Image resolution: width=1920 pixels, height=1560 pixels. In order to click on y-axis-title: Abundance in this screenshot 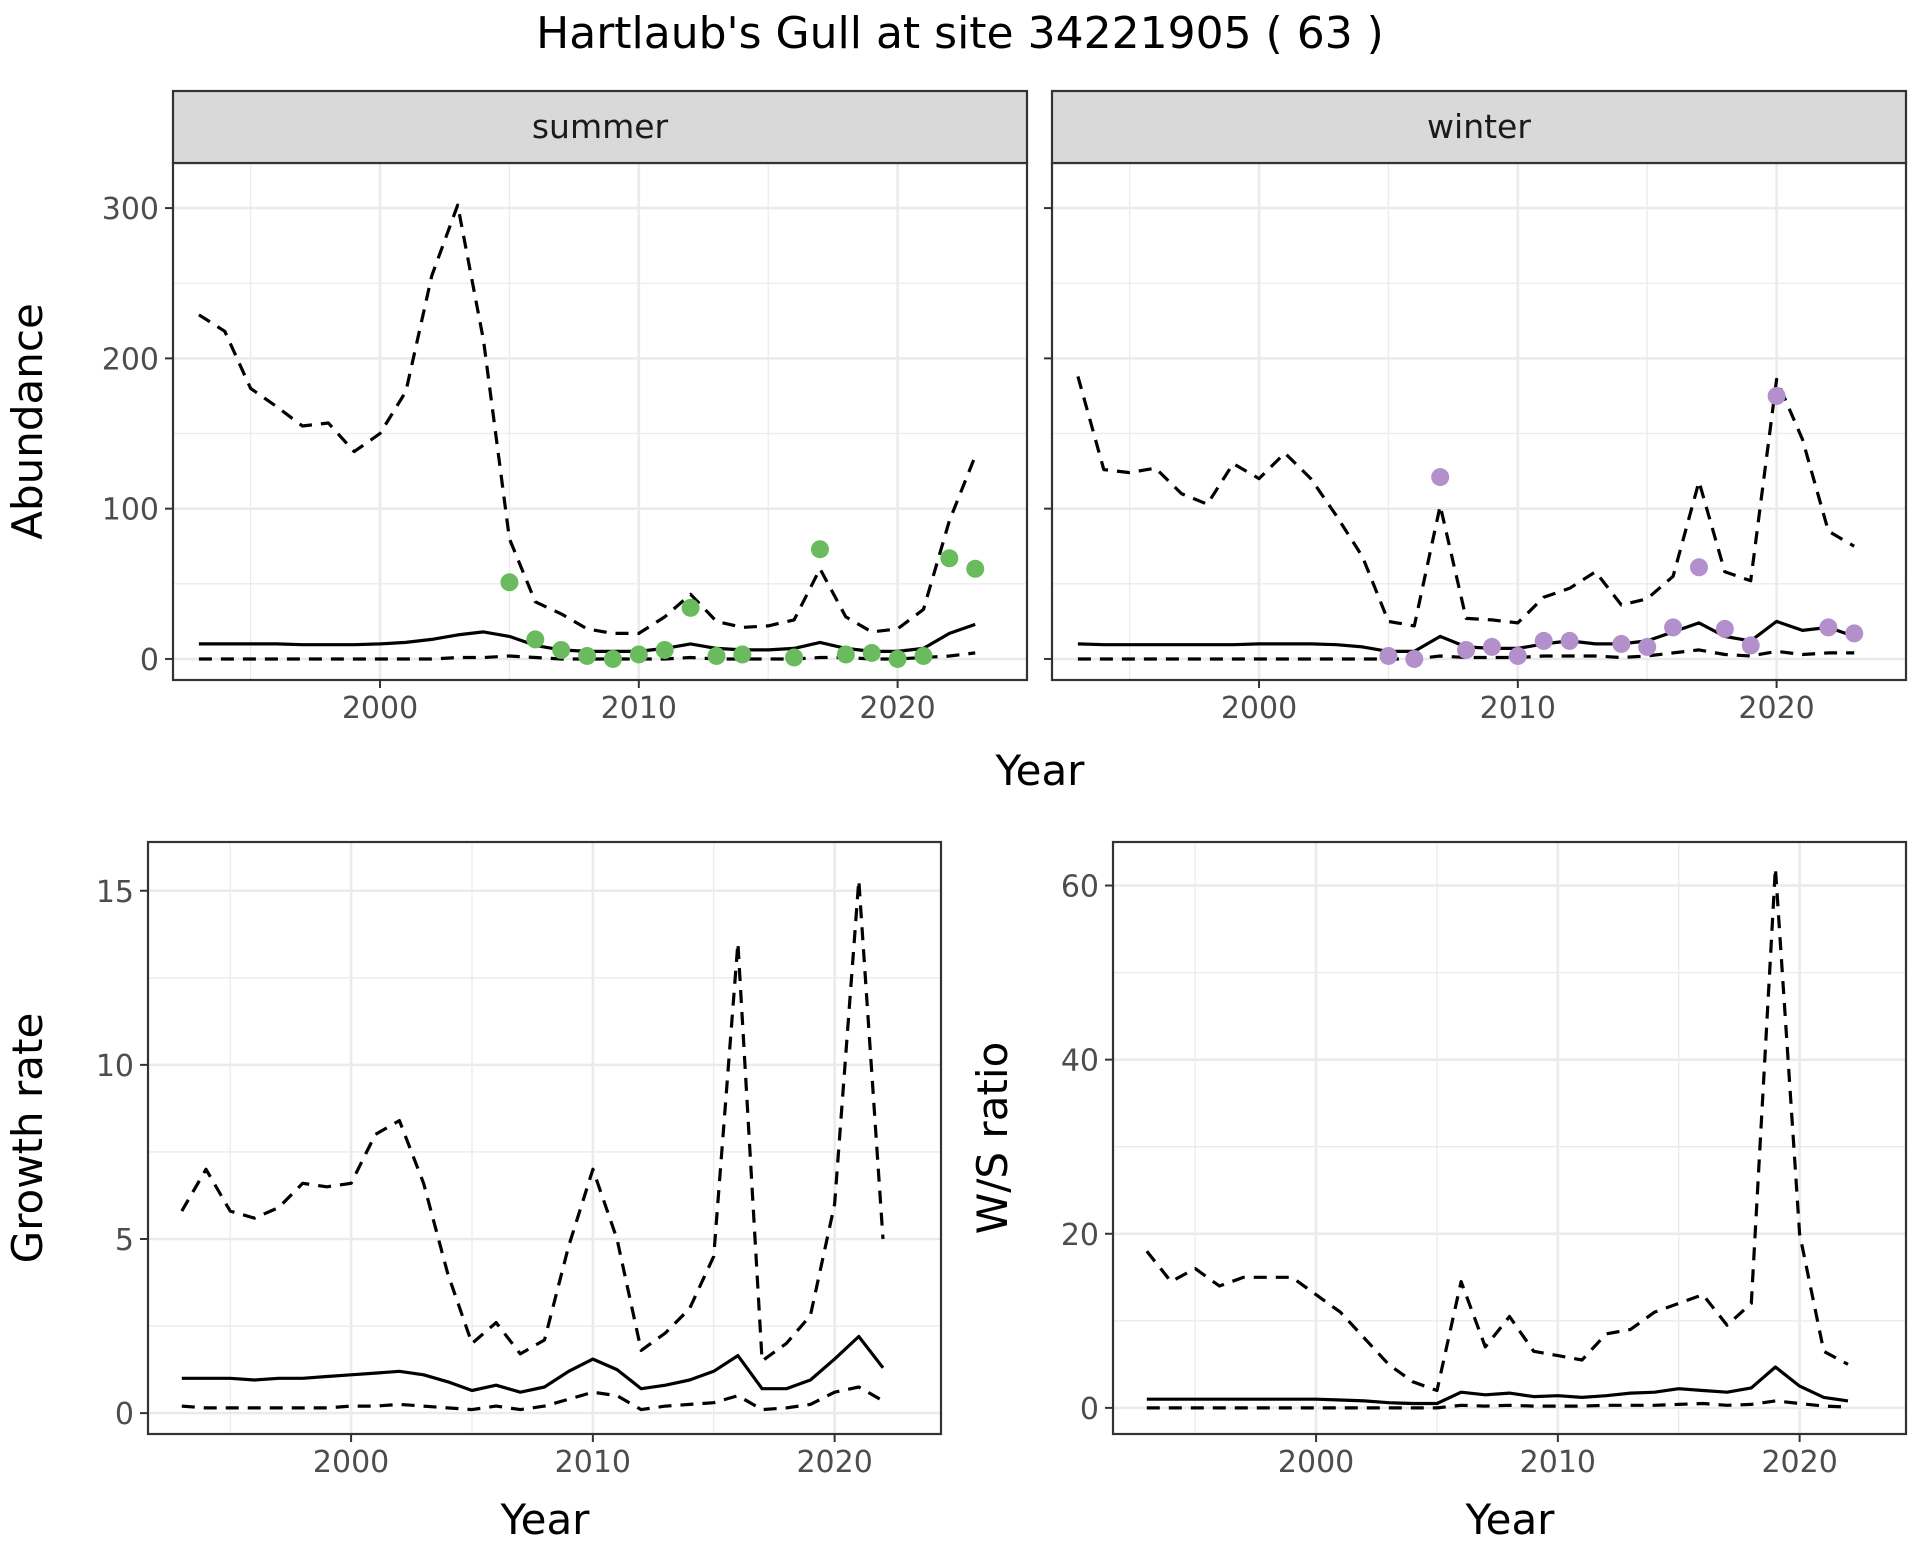, I will do `click(27, 421)`.